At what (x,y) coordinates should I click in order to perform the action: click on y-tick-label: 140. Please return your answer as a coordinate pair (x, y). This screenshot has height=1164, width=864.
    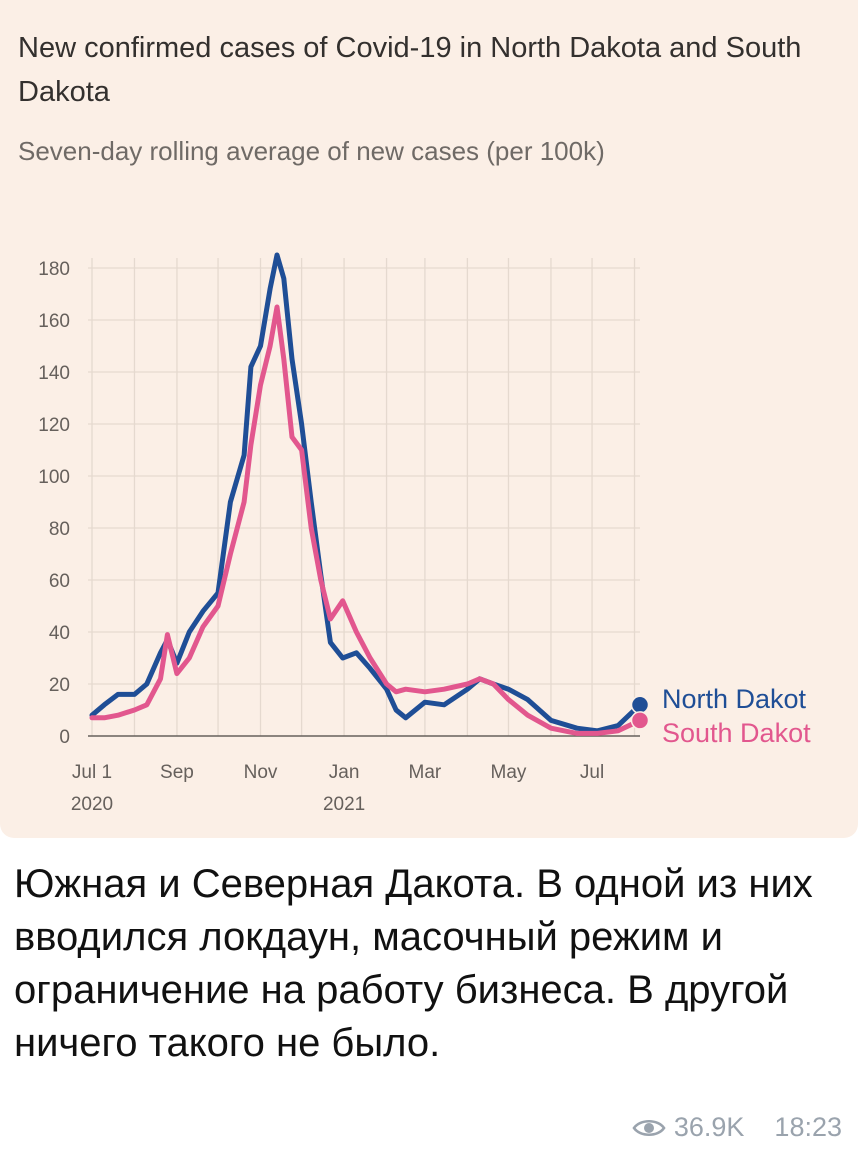
    Looking at the image, I should click on (54, 373).